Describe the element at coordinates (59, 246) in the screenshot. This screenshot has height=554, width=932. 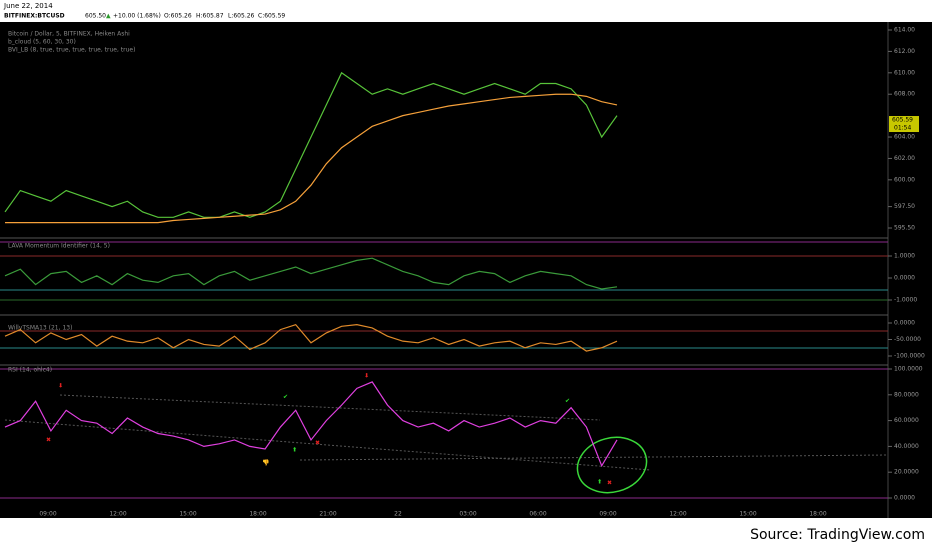
I see `pane-title: LAVA Momentum Identifier (14, 5)` at that location.